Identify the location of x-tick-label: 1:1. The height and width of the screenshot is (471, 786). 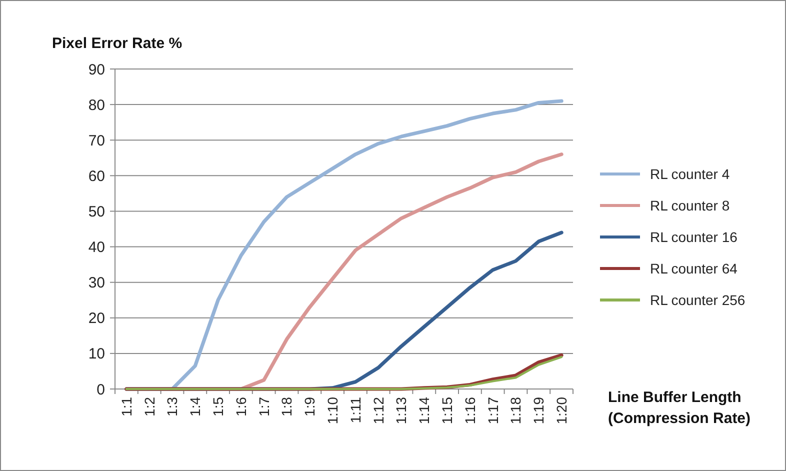
(126, 406).